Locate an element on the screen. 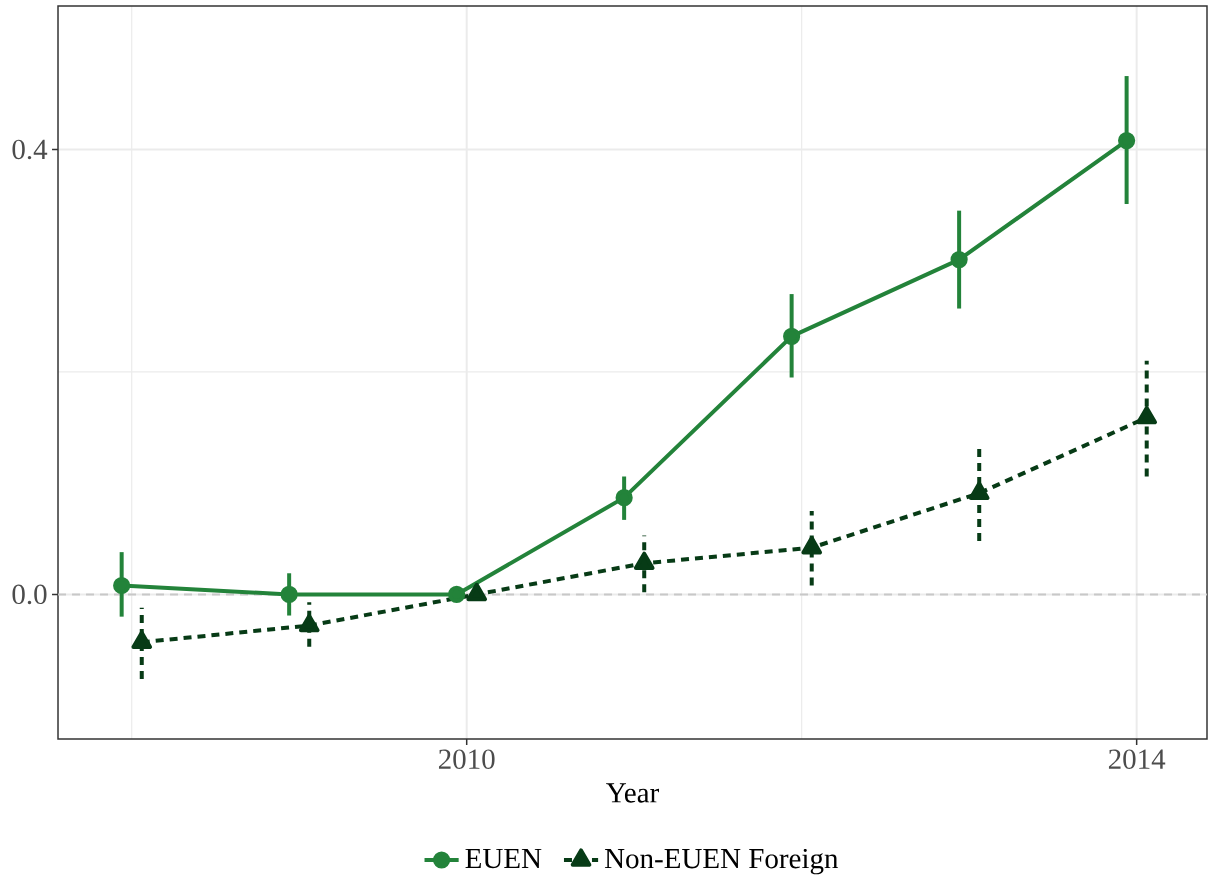  x-tick-label: 2014 is located at coordinates (1137, 759).